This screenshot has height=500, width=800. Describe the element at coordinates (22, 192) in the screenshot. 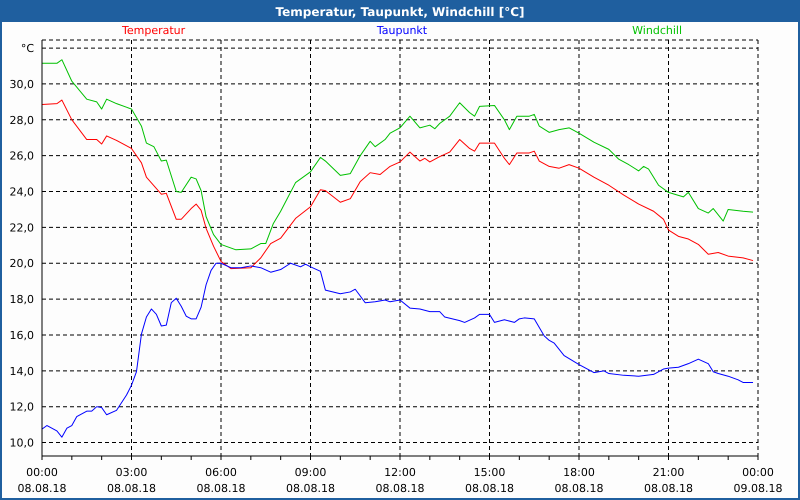

I see `y-tick-label: 24,0` at that location.